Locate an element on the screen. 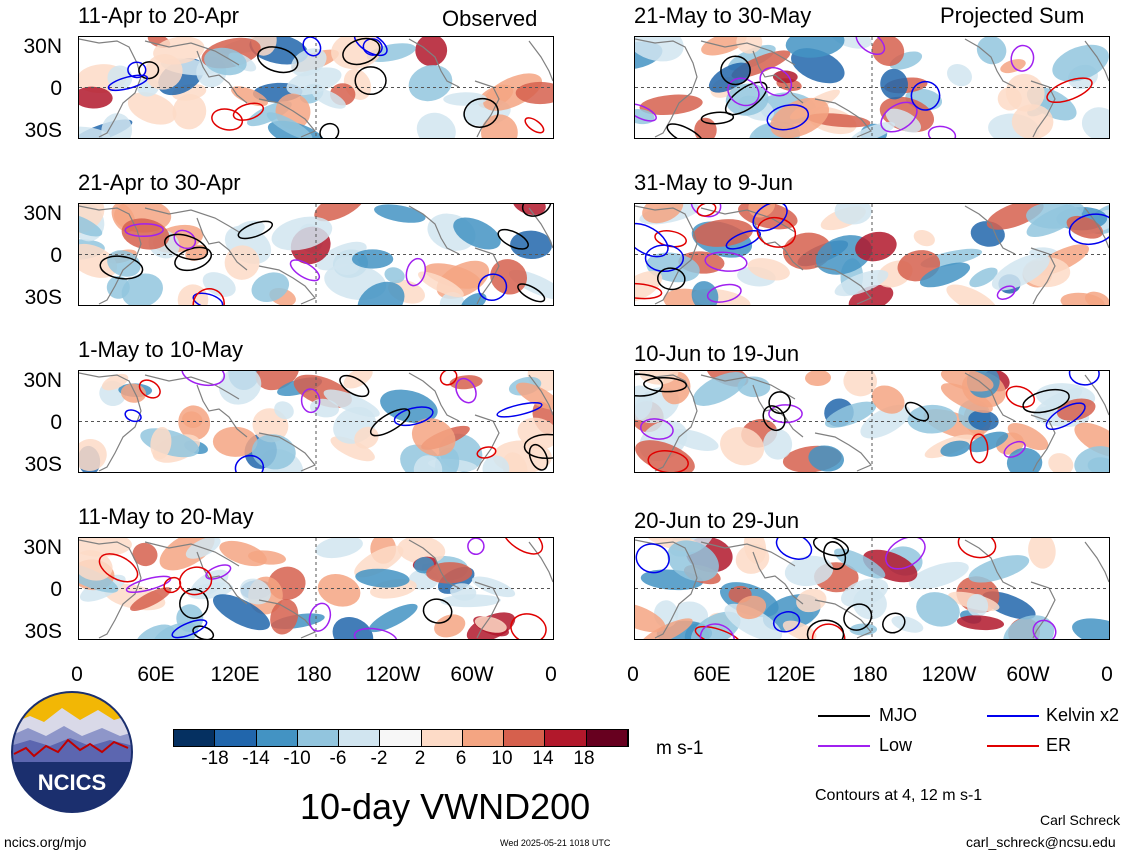 The height and width of the screenshot is (856, 1135). lon-label-left-180: 180 is located at coordinates (314, 674).